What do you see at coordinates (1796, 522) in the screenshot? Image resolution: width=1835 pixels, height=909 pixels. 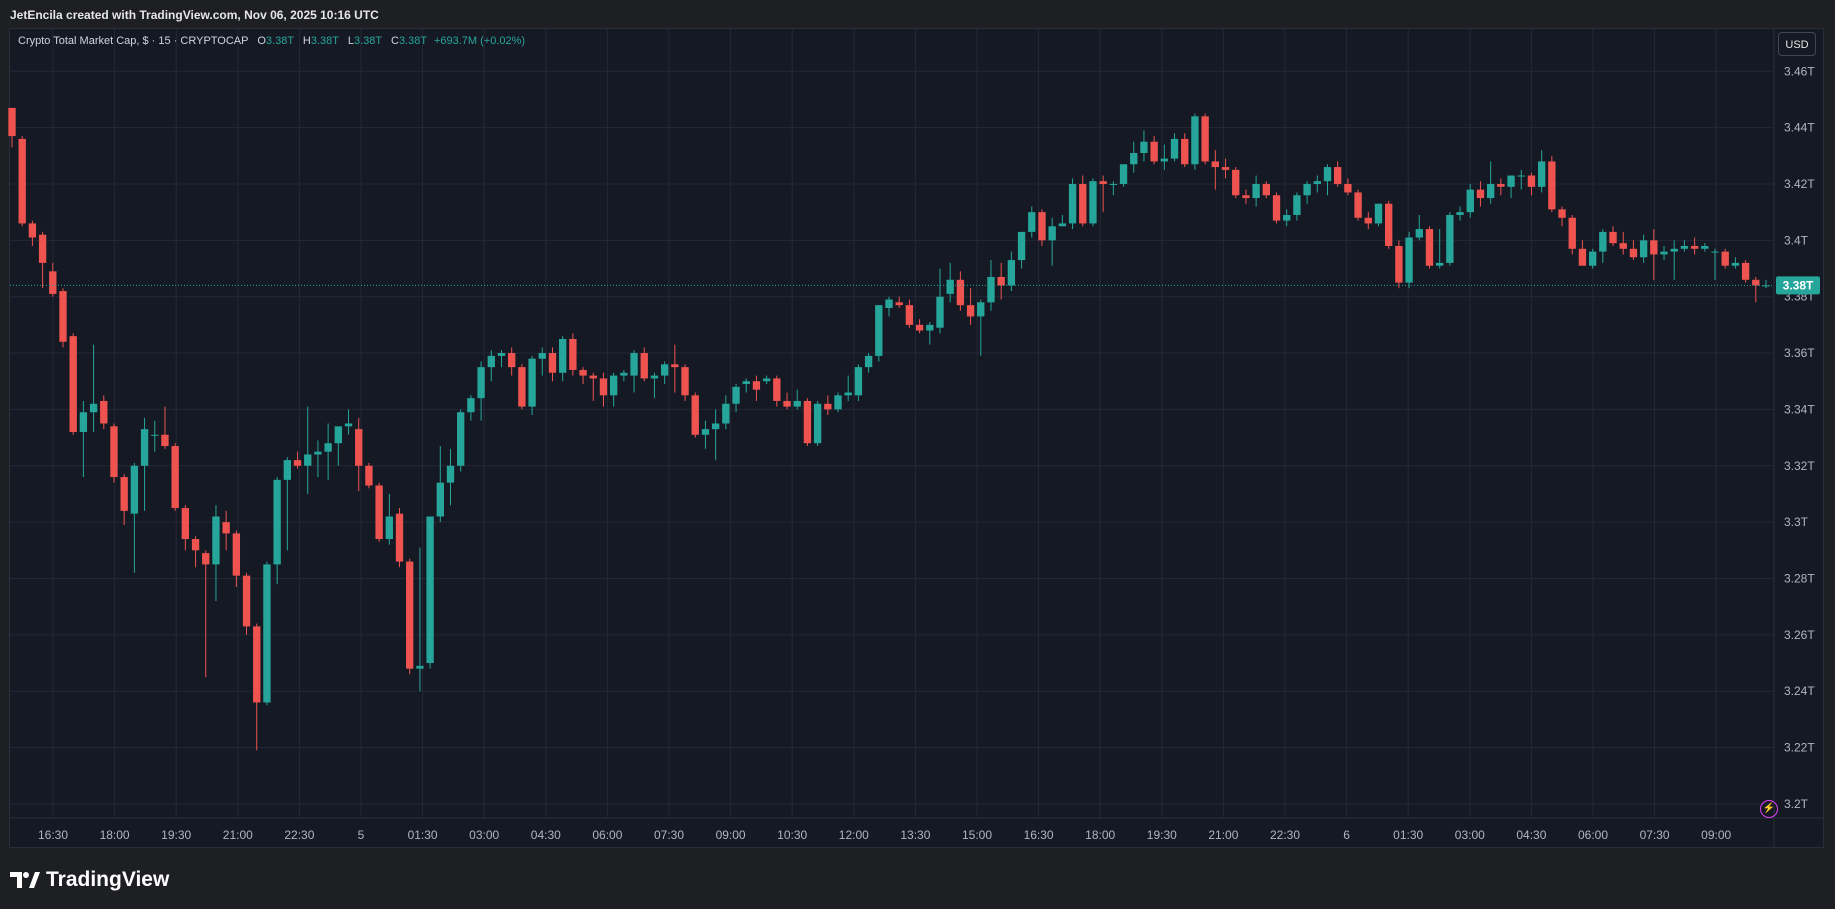 I see `y-tick-label: 3.3T` at bounding box center [1796, 522].